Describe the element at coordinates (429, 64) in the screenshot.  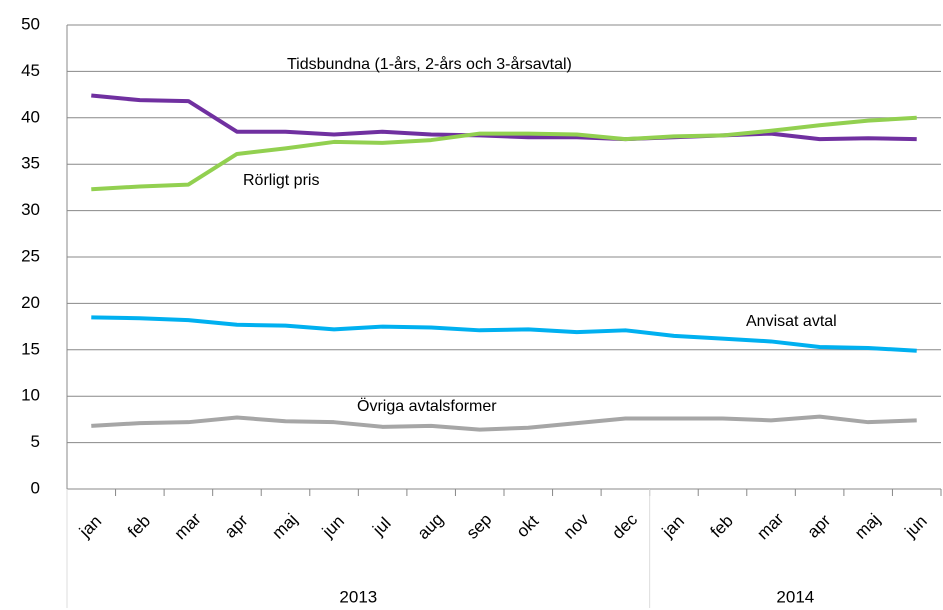
I see `series-label: Tidsbundna (1-års, 2-års och 3-årsavtal)` at that location.